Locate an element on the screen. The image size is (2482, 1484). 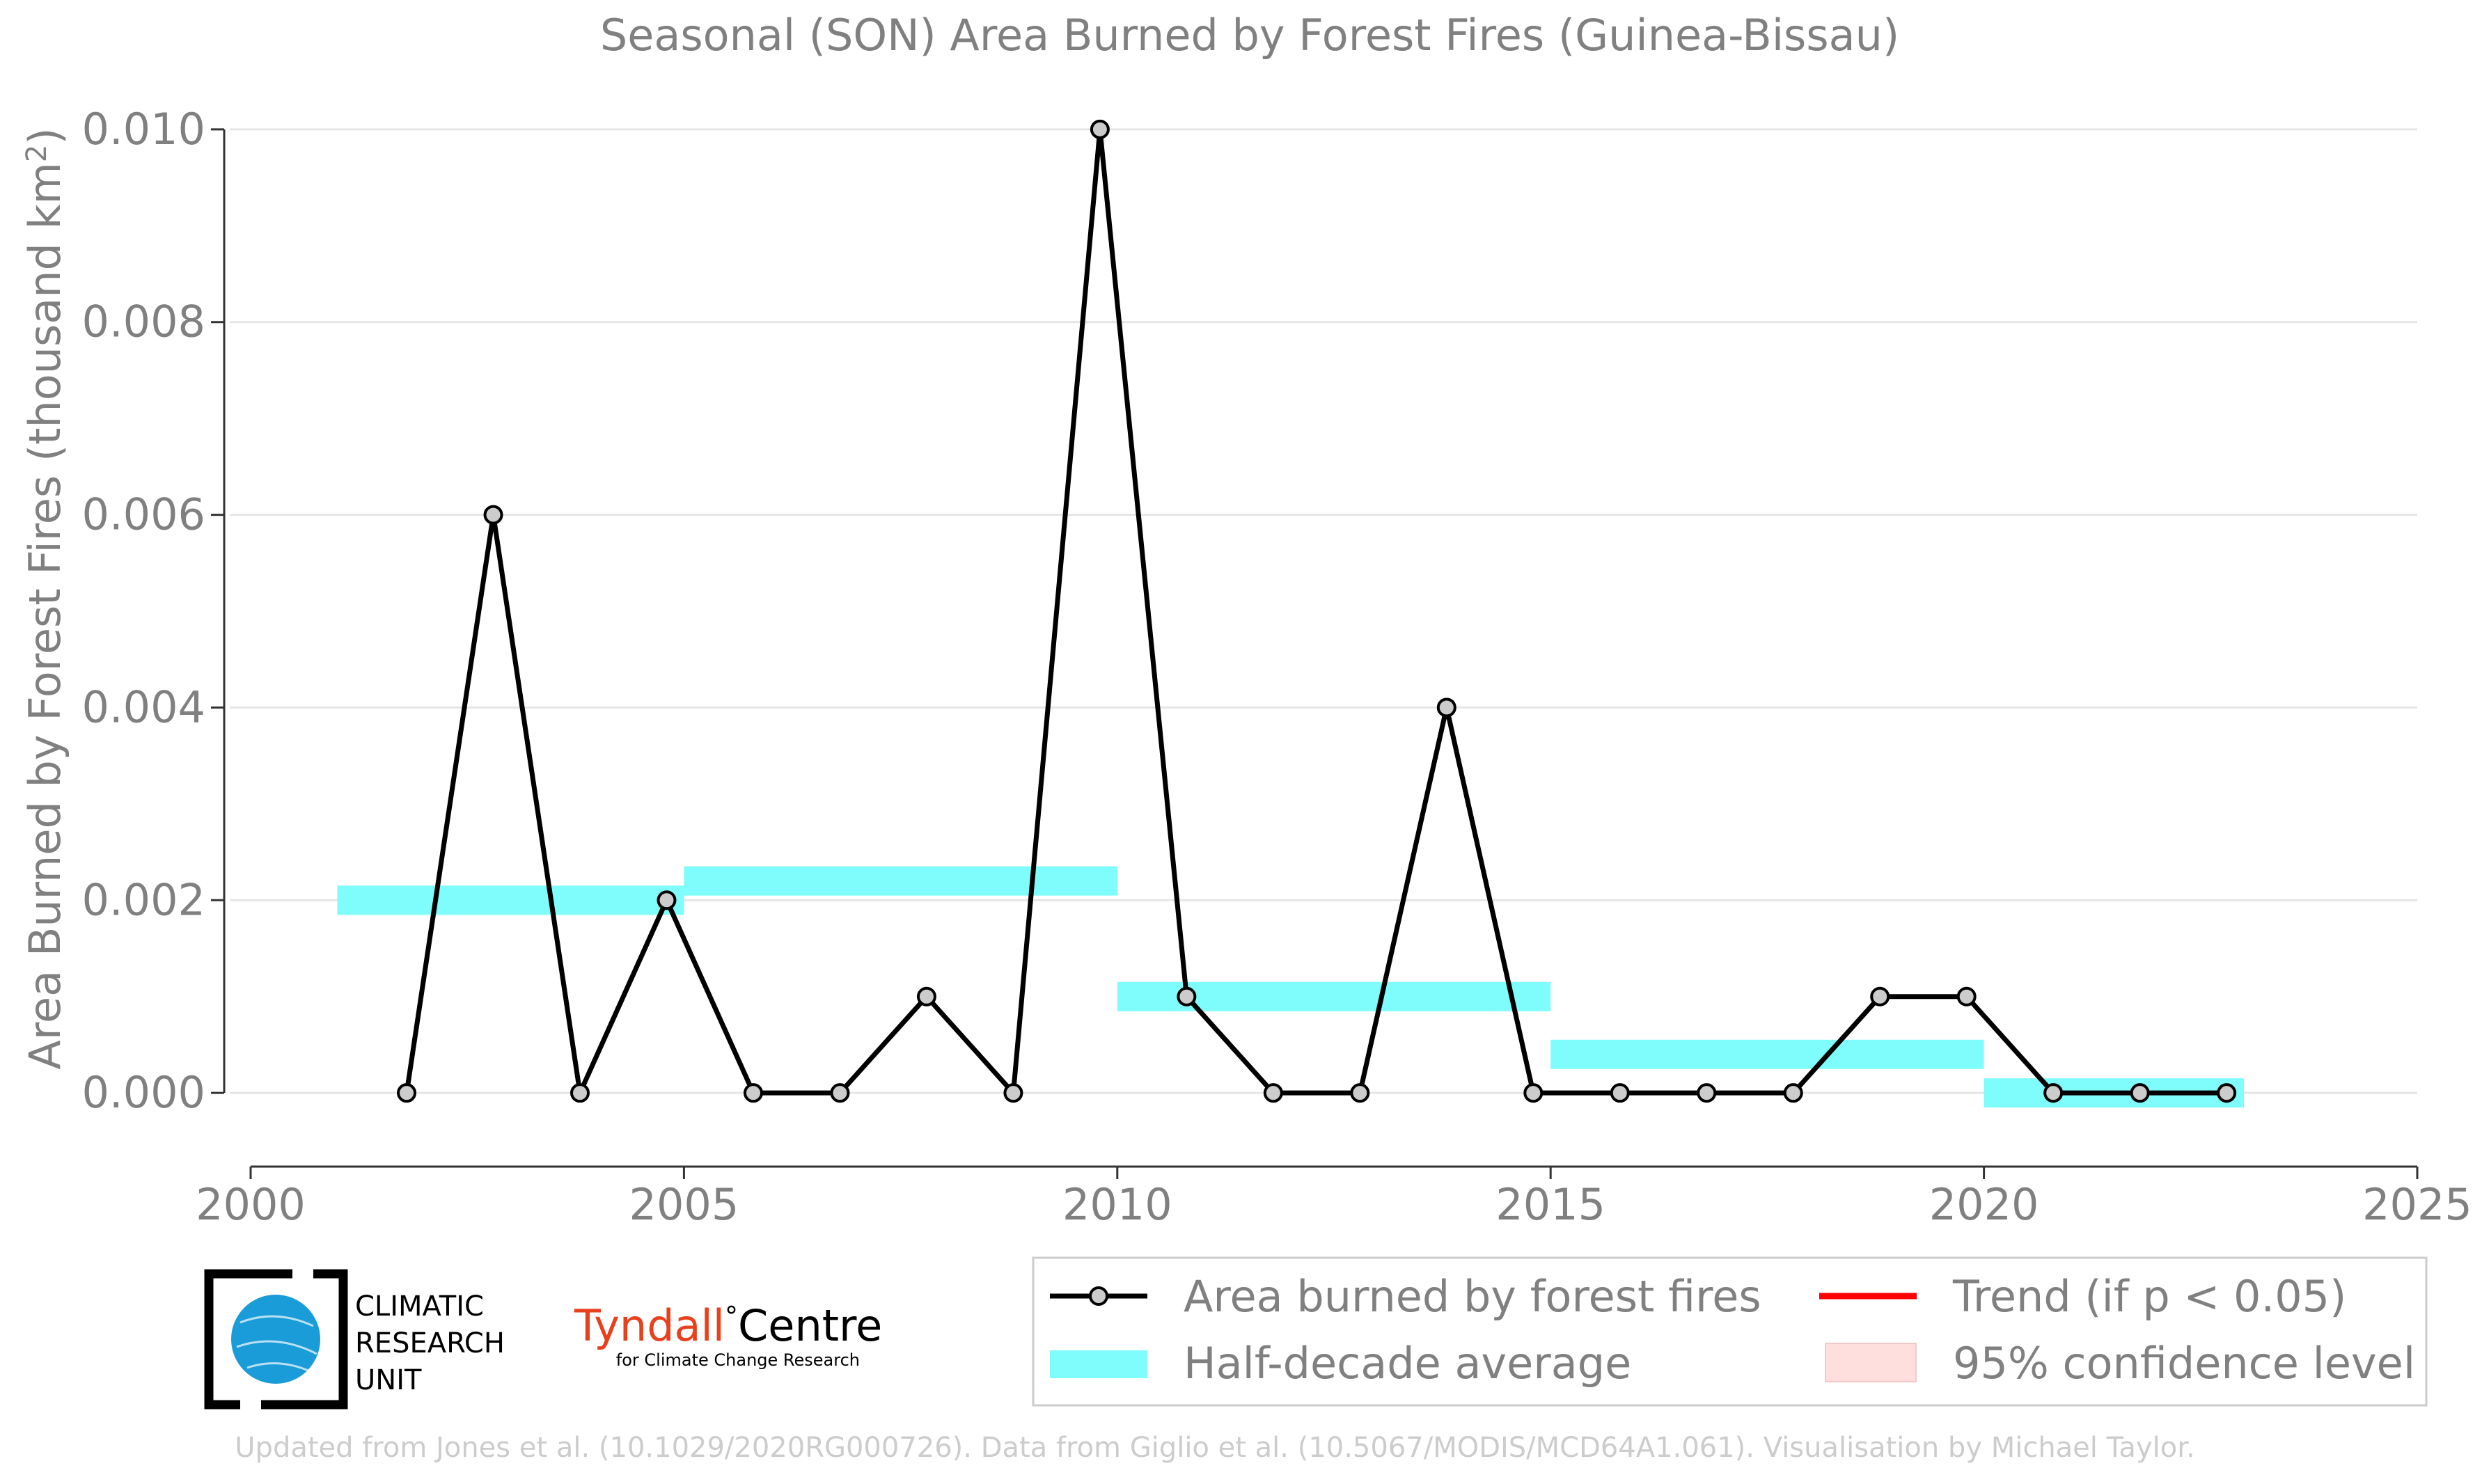
tyndall-name-b: Centre is located at coordinates (810, 1325).